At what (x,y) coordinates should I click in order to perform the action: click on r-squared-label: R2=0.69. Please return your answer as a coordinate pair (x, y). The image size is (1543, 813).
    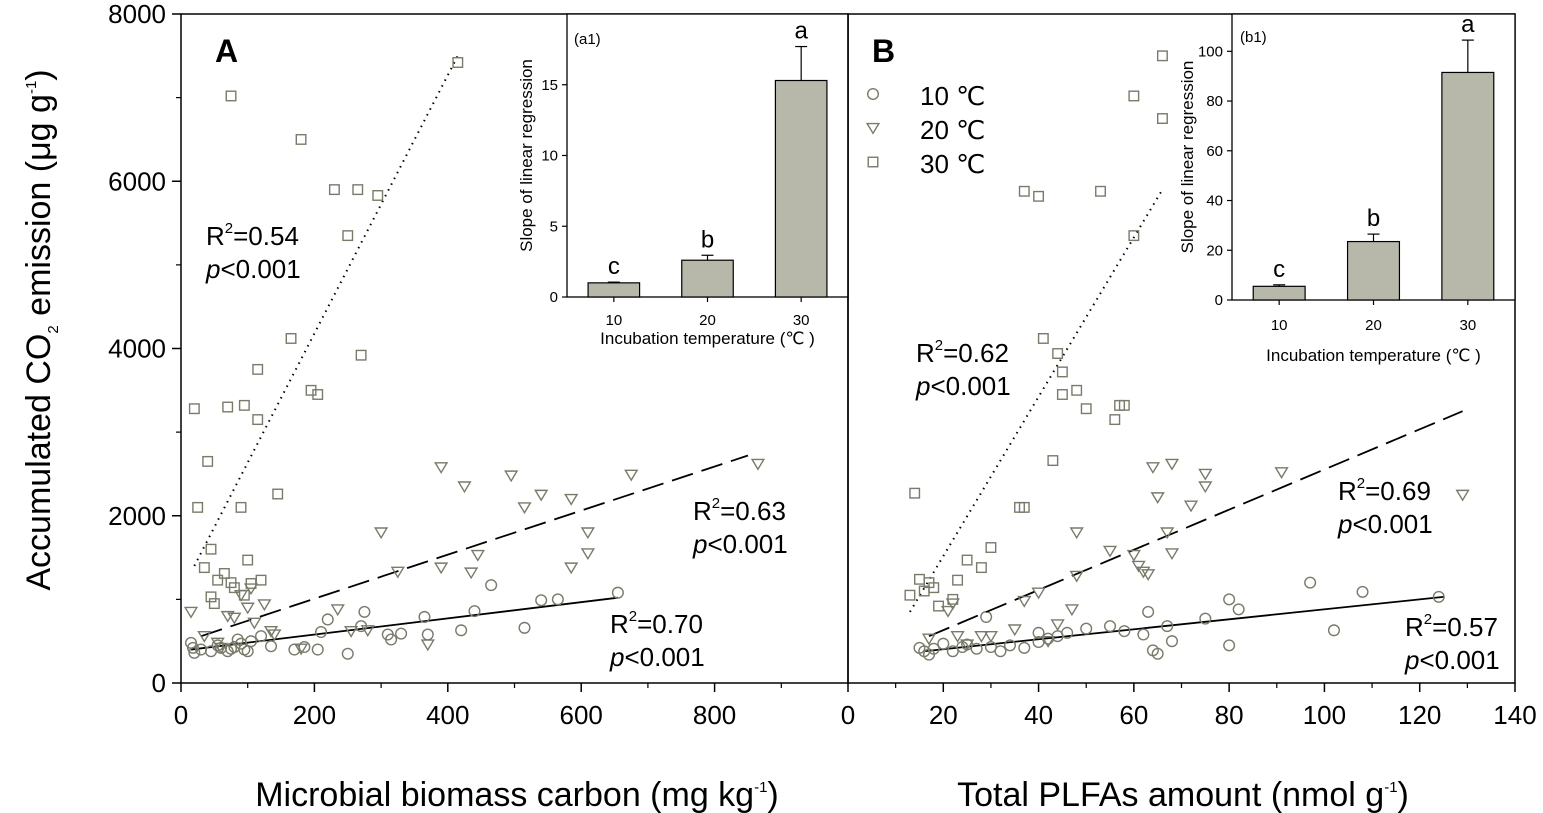
    Looking at the image, I should click on (1384, 490).